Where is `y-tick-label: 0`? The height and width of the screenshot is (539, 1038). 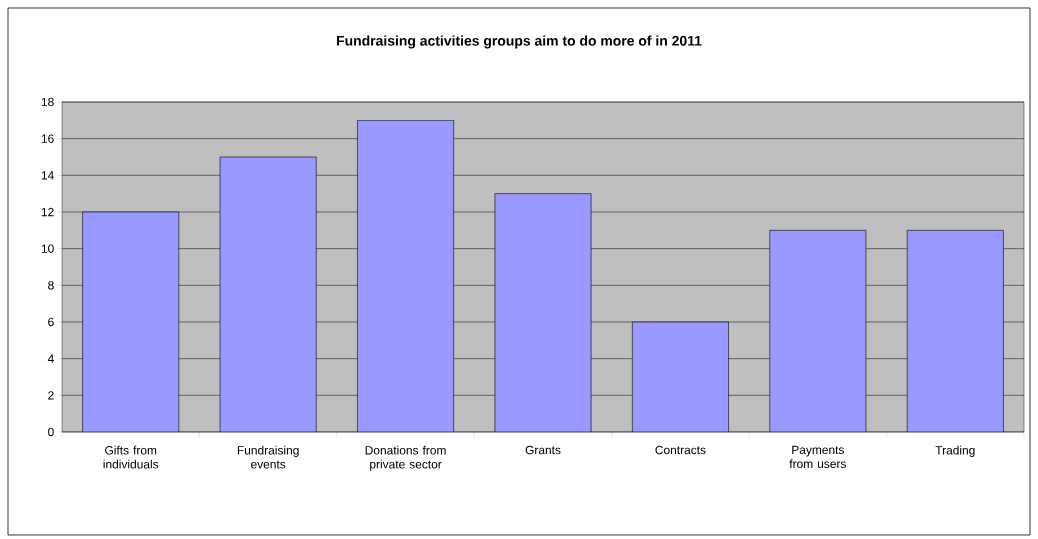 y-tick-label: 0 is located at coordinates (51, 432).